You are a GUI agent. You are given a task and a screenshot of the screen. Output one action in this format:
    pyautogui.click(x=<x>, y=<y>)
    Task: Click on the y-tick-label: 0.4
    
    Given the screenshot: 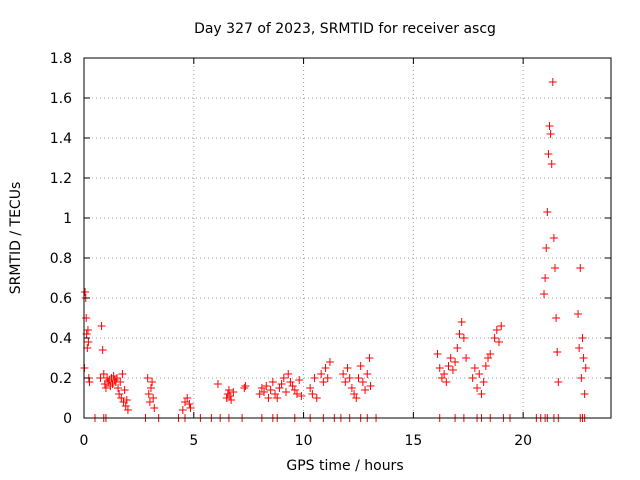 What is the action you would take?
    pyautogui.click(x=61, y=339)
    